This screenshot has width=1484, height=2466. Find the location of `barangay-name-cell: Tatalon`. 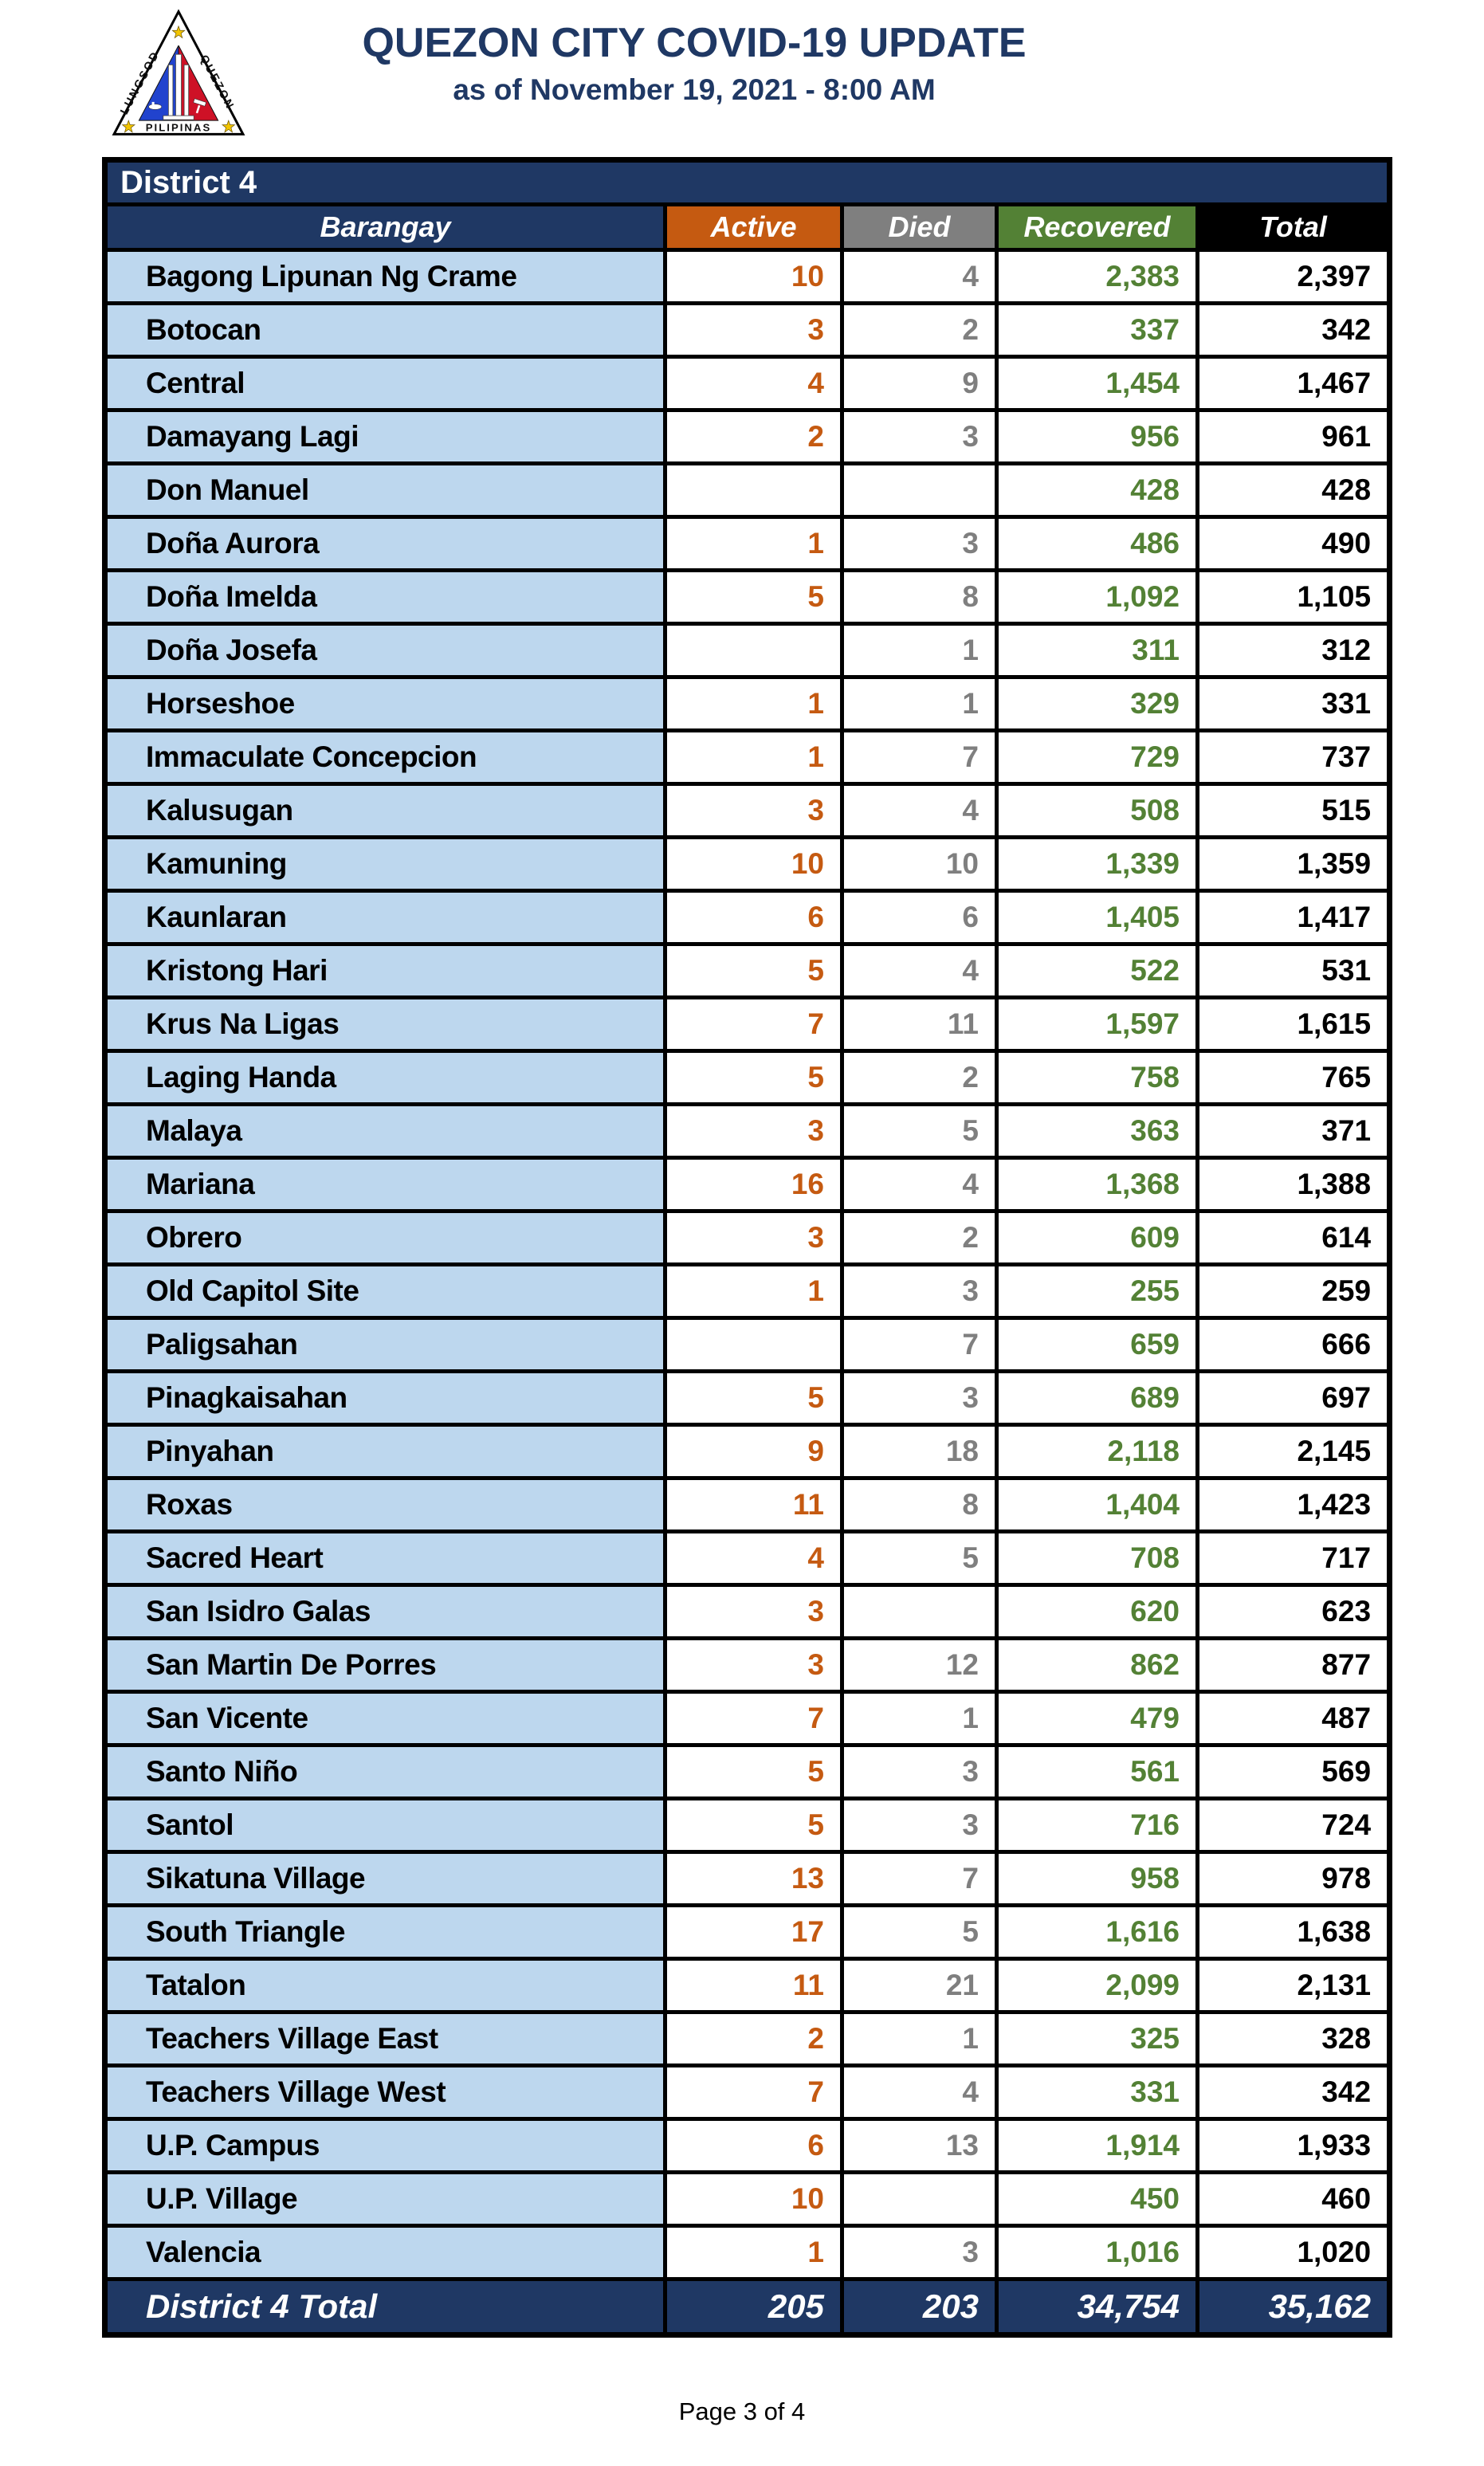

barangay-name-cell: Tatalon is located at coordinates (385, 1986).